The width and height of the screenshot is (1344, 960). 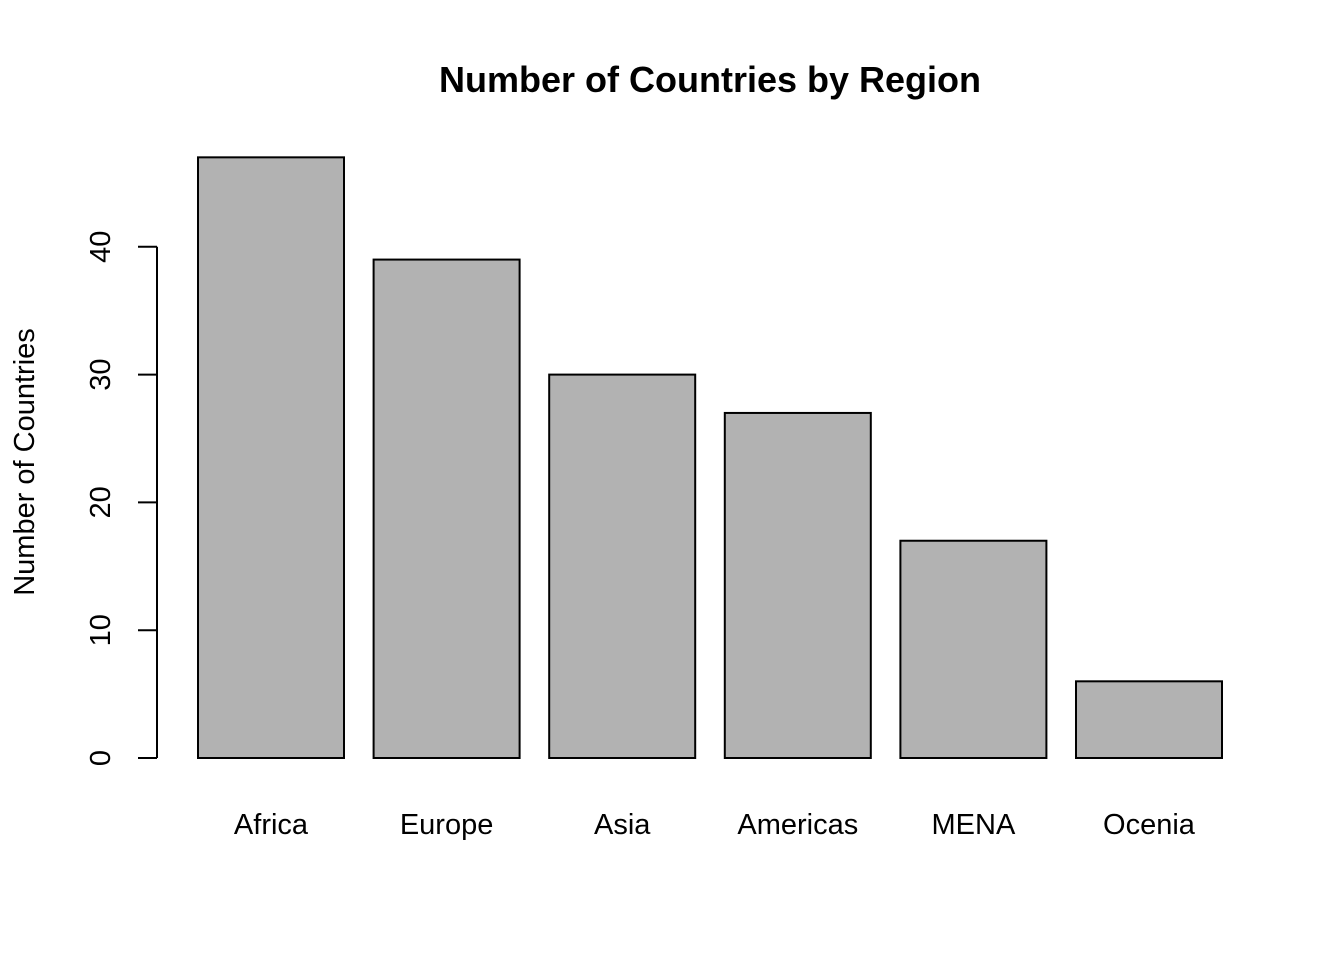 What do you see at coordinates (271, 825) in the screenshot?
I see `x-tick-label: Africa` at bounding box center [271, 825].